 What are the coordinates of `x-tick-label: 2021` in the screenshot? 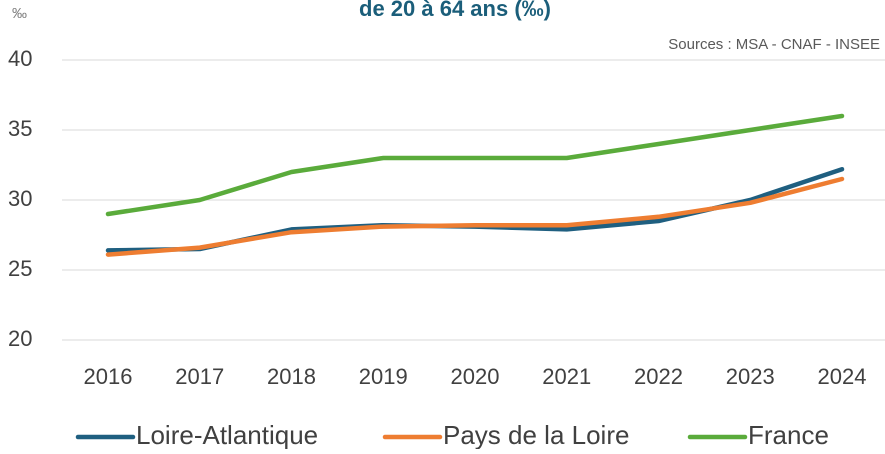 It's located at (566, 376).